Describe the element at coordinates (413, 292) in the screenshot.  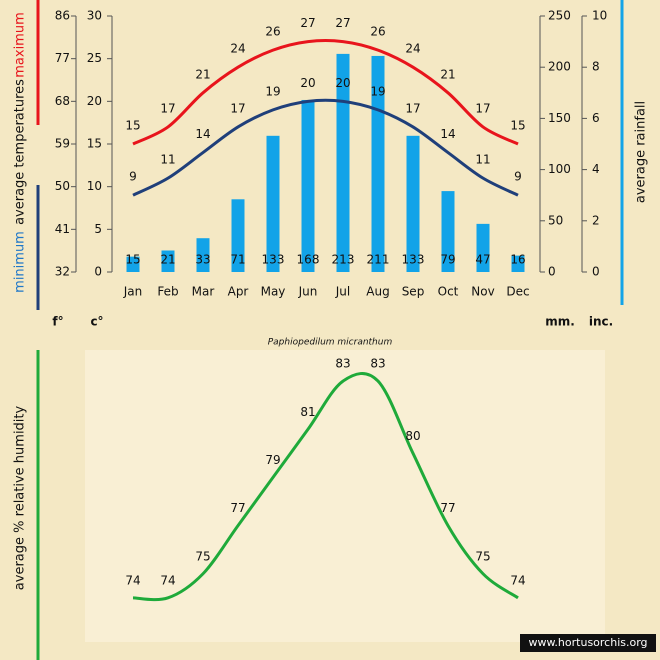
I see `x-tick-label: Sep` at that location.